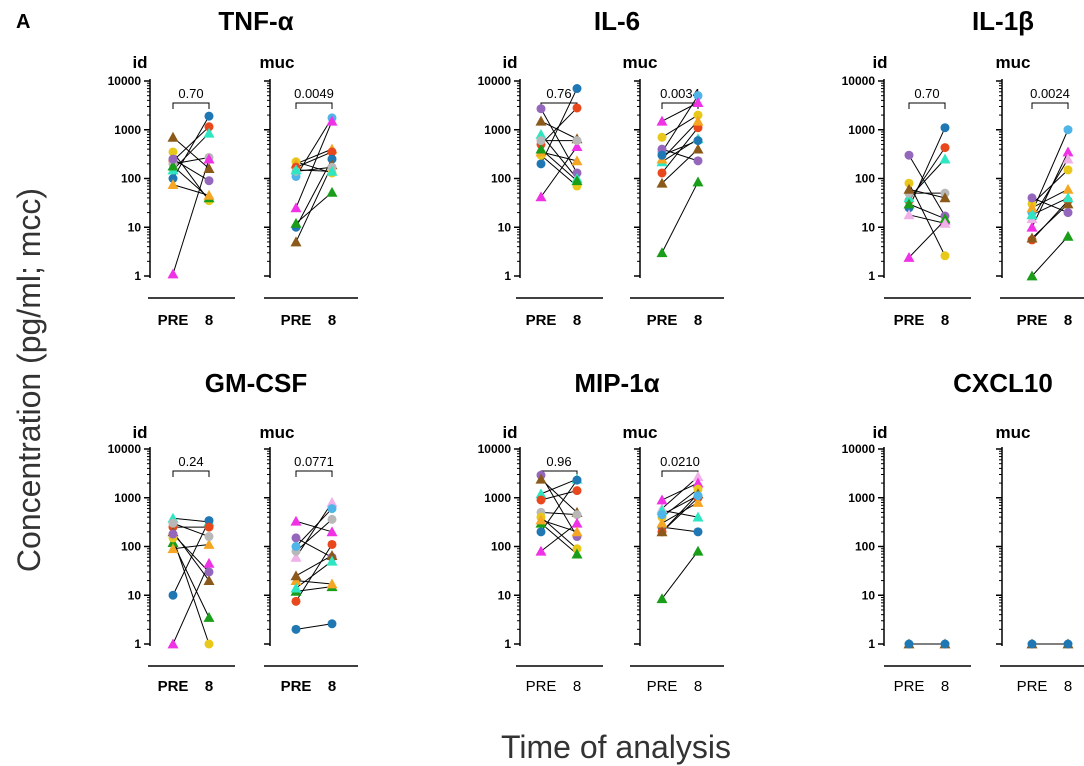 The width and height of the screenshot is (1084, 766). What do you see at coordinates (640, 62) in the screenshot?
I see `subpanel-label: muc` at bounding box center [640, 62].